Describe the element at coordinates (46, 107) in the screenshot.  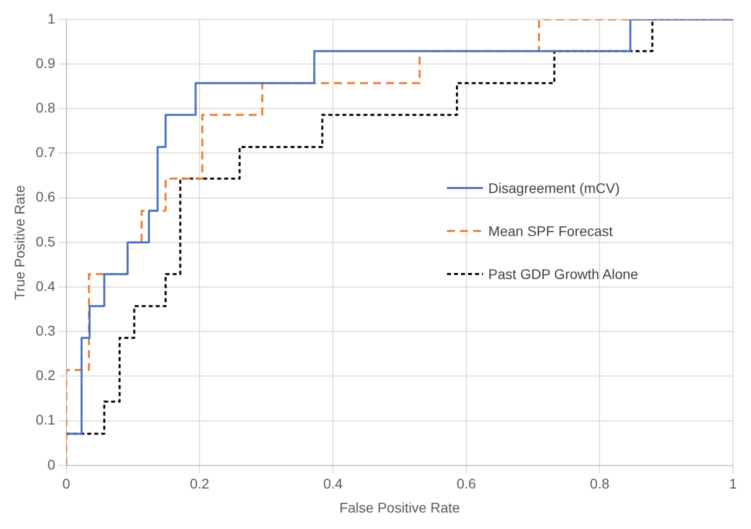
I see `y-tick-label: 0.8` at that location.